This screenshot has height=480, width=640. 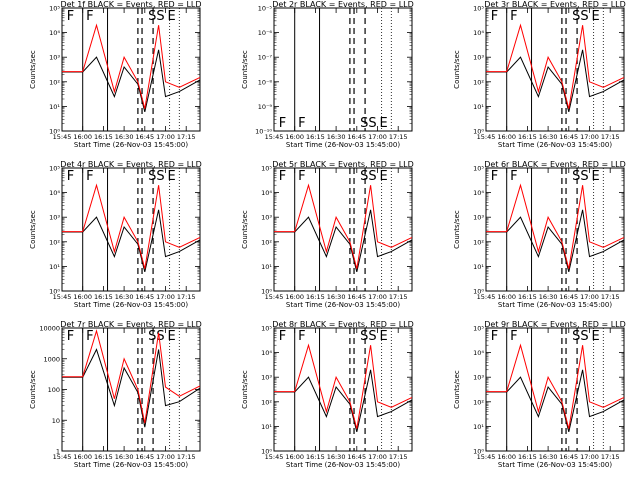 What do you see at coordinates (49, 329) in the screenshot?
I see `y-tick-label: 10000` at bounding box center [49, 329].